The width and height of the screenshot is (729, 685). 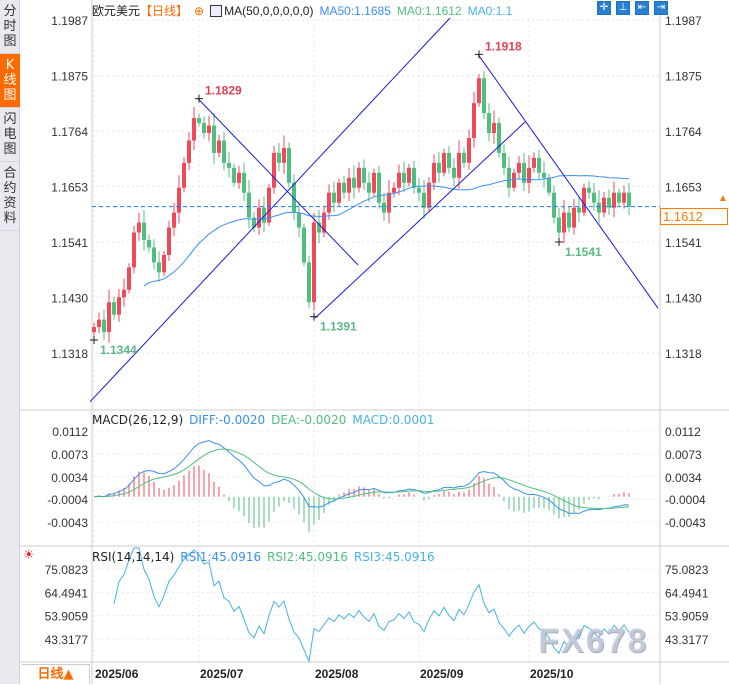 What do you see at coordinates (683, 243) in the screenshot?
I see `y-tick-label-right: 1.1541` at bounding box center [683, 243].